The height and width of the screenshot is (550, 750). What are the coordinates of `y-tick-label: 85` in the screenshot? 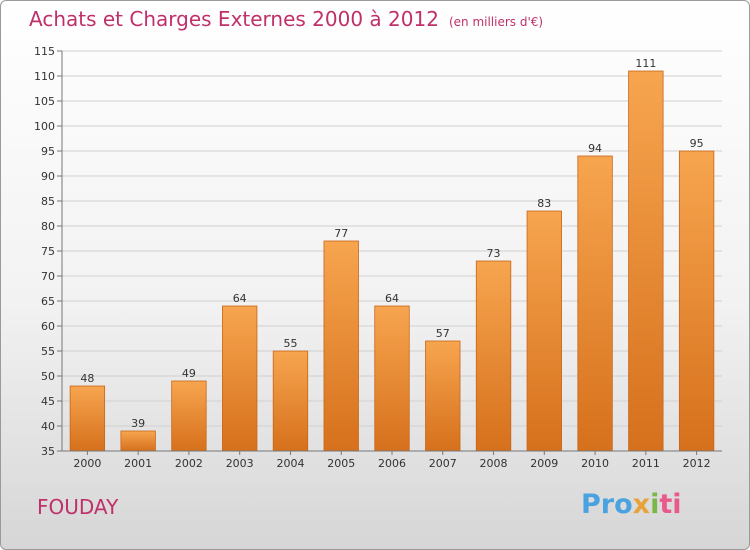 It's located at (48, 201).